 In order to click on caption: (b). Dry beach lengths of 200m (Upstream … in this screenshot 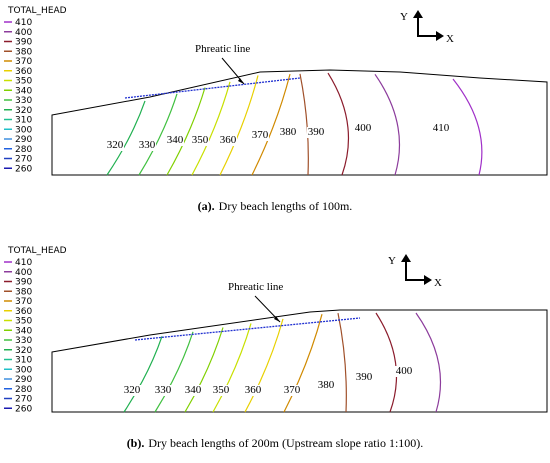, I will do `click(275, 443)`.